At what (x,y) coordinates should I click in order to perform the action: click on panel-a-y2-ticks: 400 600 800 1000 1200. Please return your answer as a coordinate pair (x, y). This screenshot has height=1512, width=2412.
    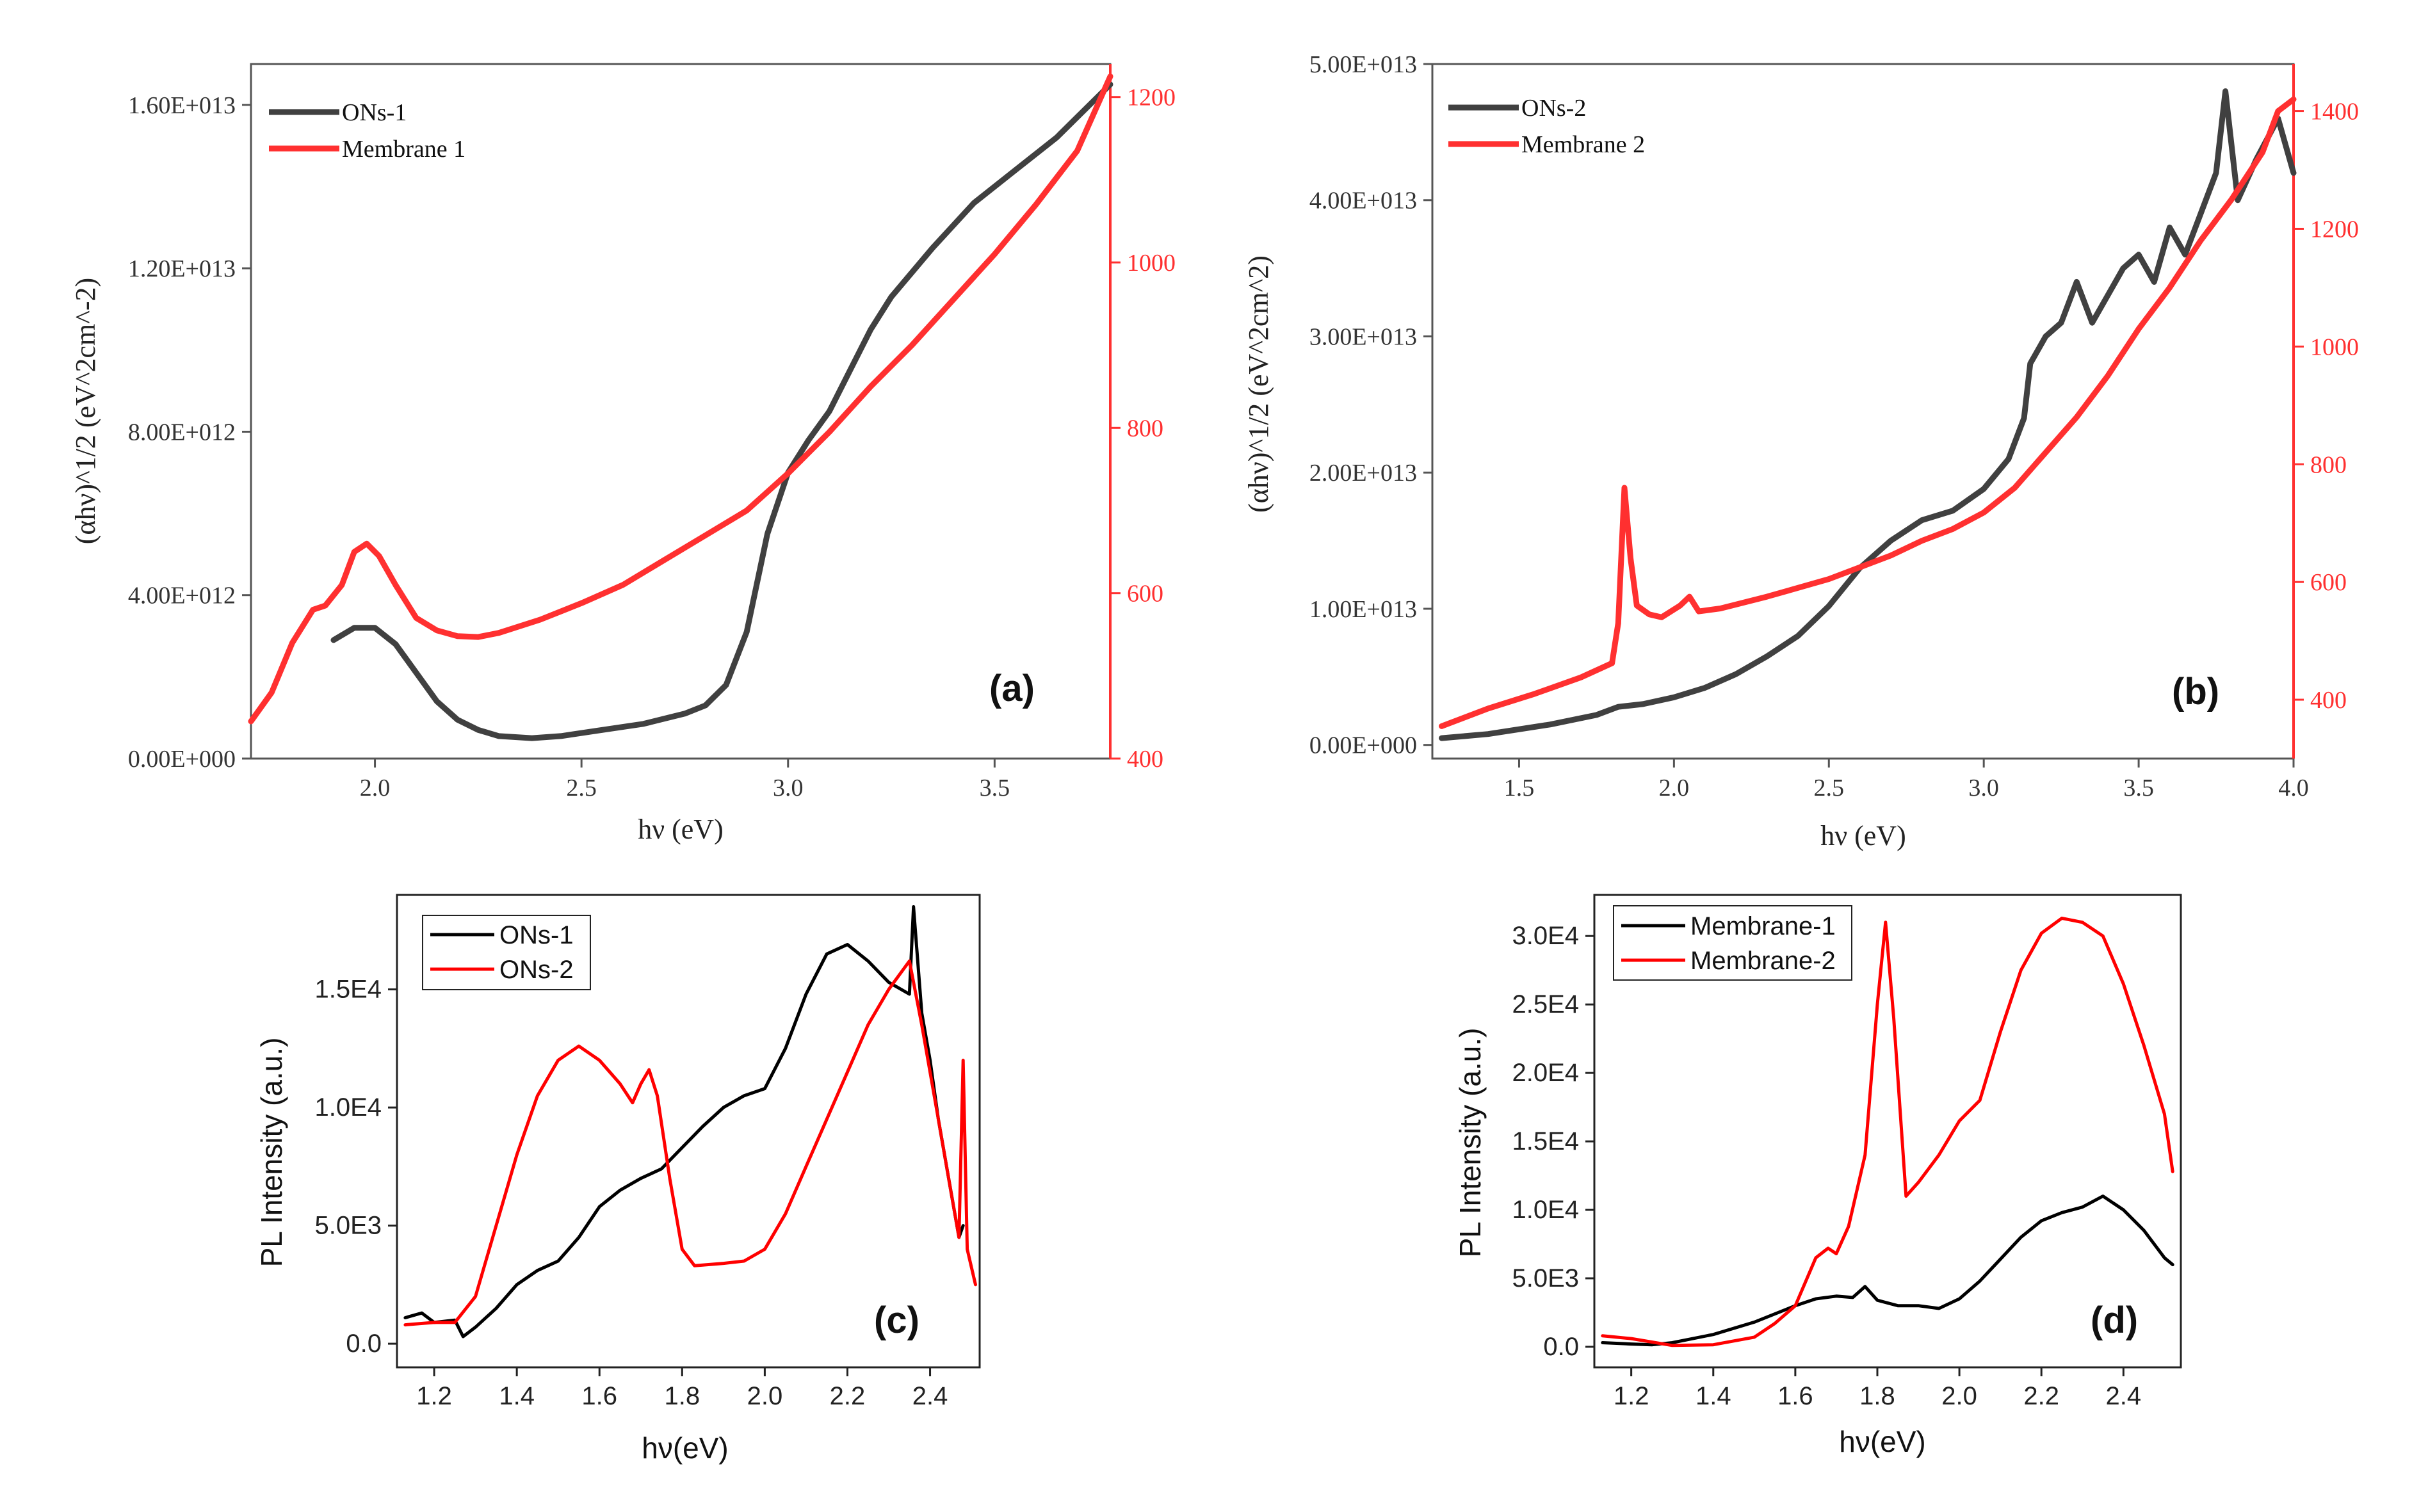
    Looking at the image, I should click on (1143, 428).